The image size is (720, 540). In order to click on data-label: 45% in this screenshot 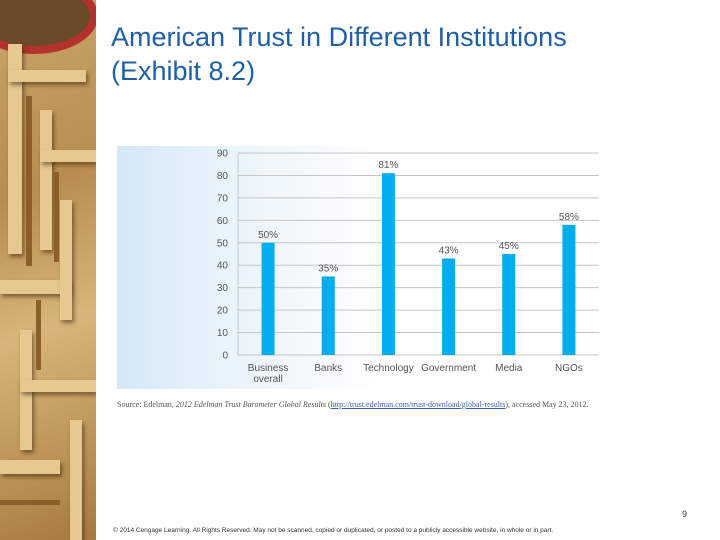, I will do `click(509, 246)`.